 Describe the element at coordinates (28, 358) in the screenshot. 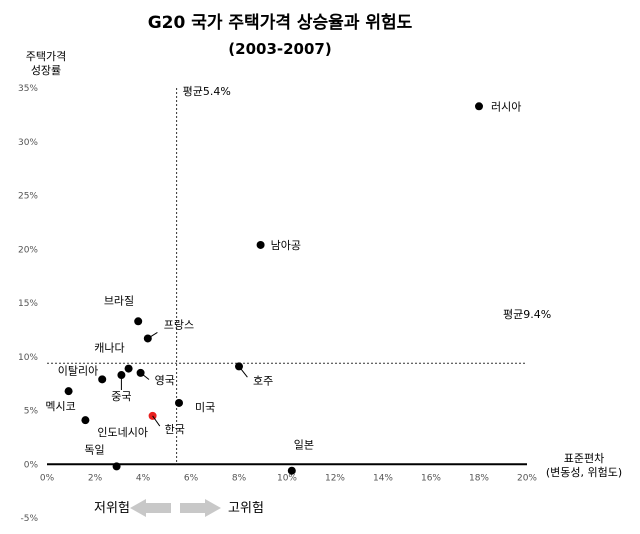

I see `y-tick-label: 10%` at that location.